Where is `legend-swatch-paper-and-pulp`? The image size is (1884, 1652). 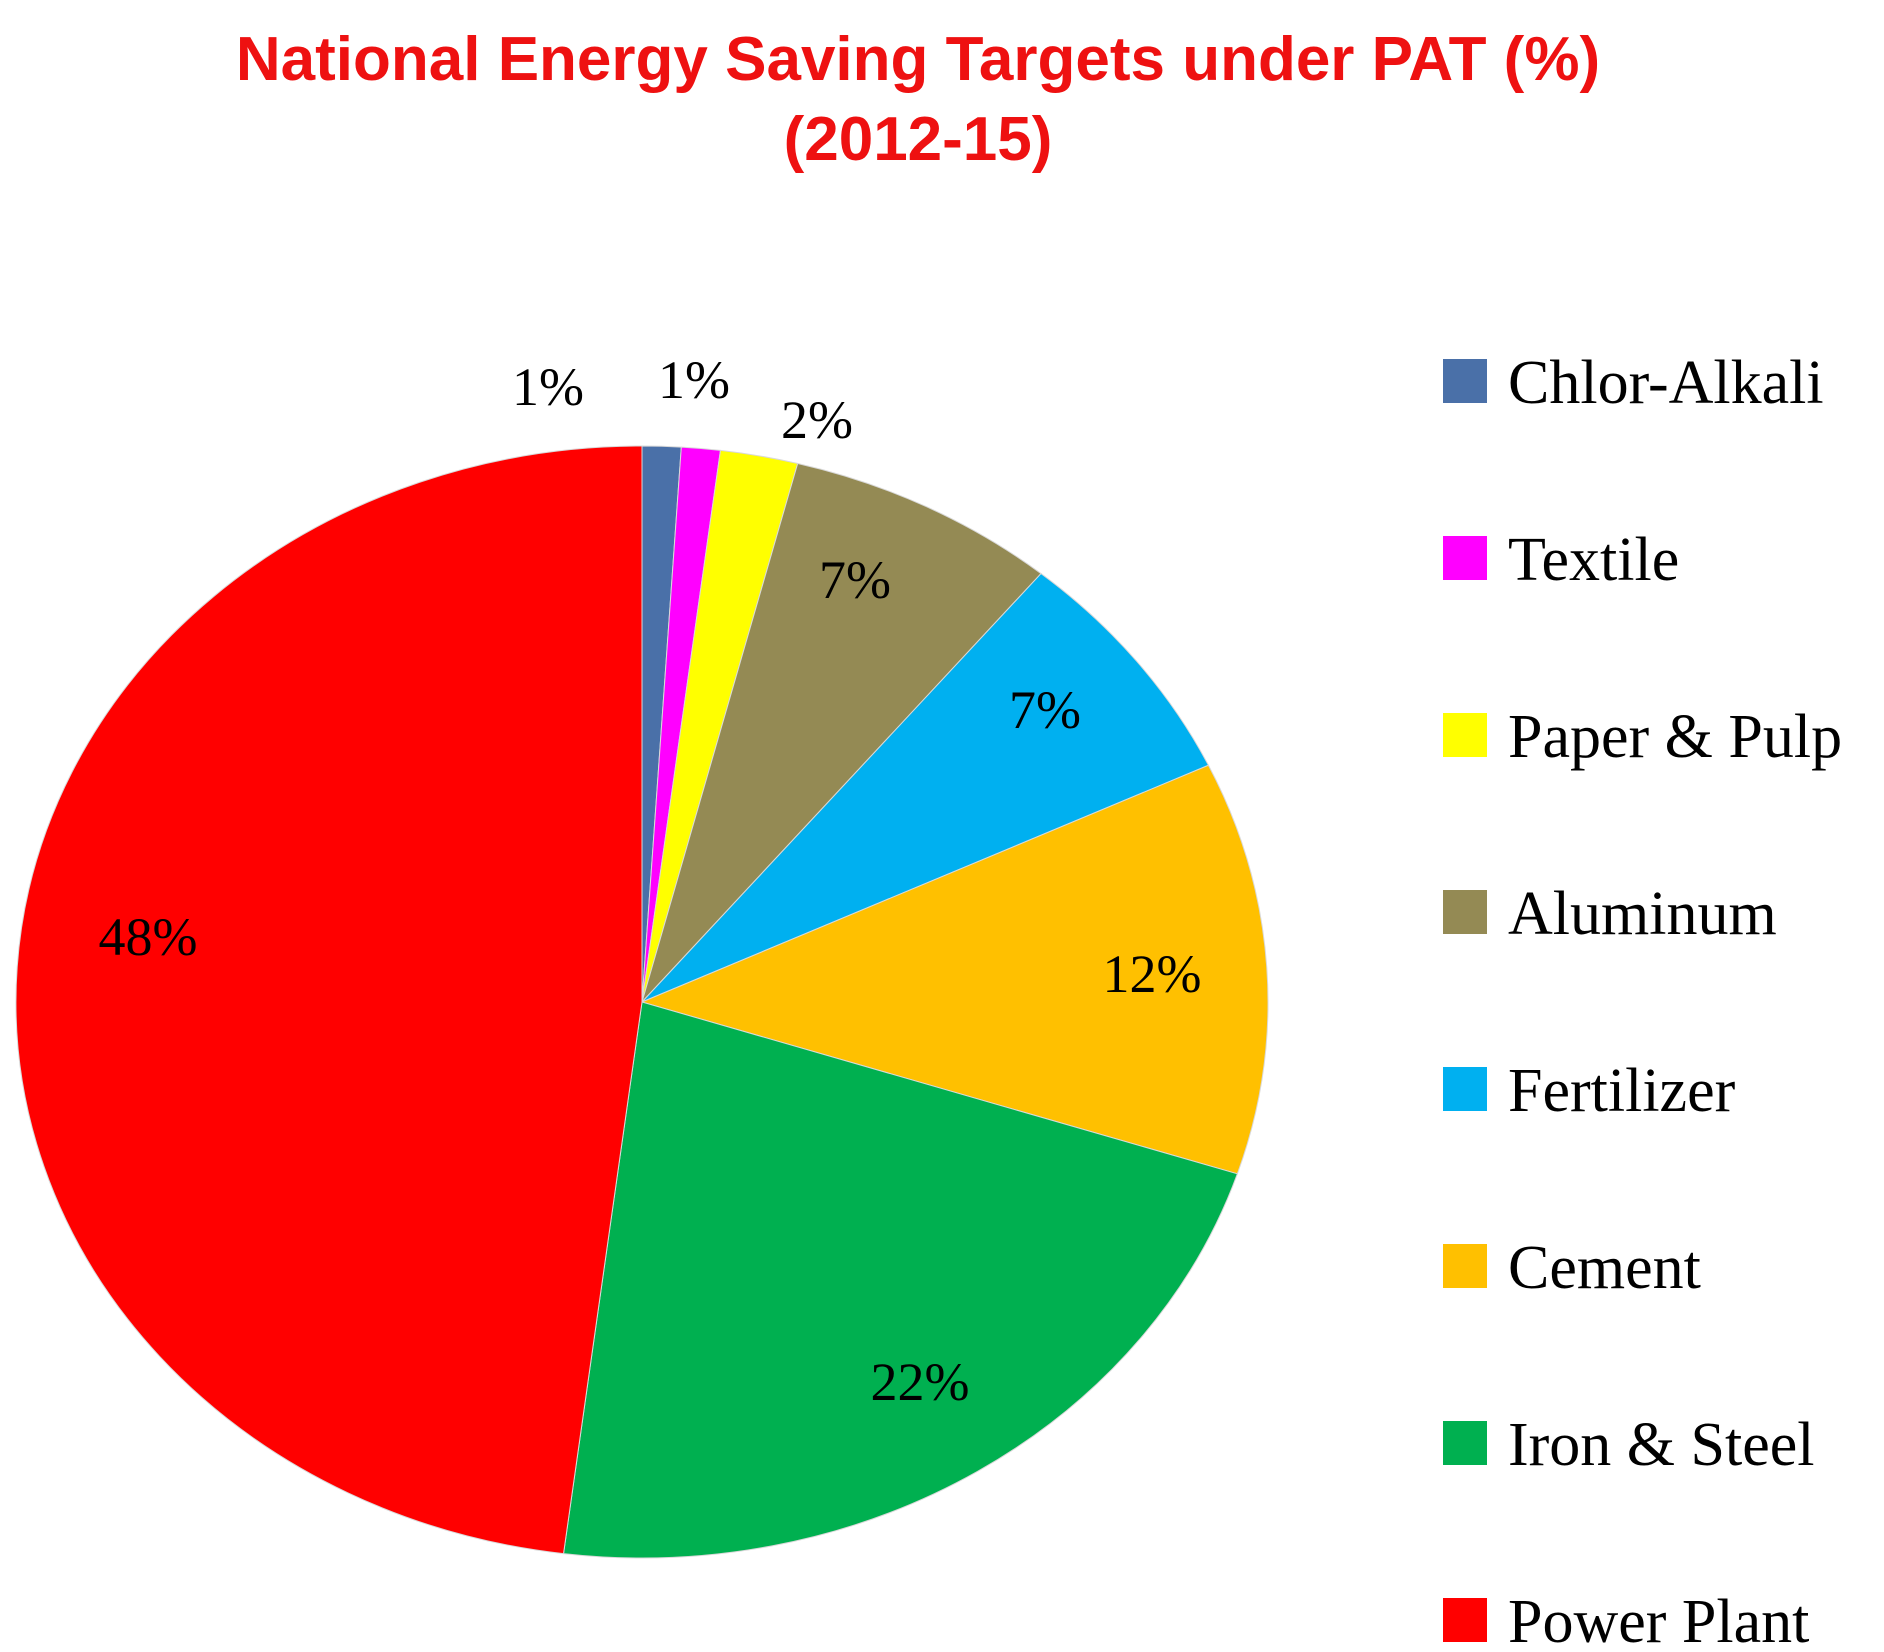 legend-swatch-paper-and-pulp is located at coordinates (1465, 735).